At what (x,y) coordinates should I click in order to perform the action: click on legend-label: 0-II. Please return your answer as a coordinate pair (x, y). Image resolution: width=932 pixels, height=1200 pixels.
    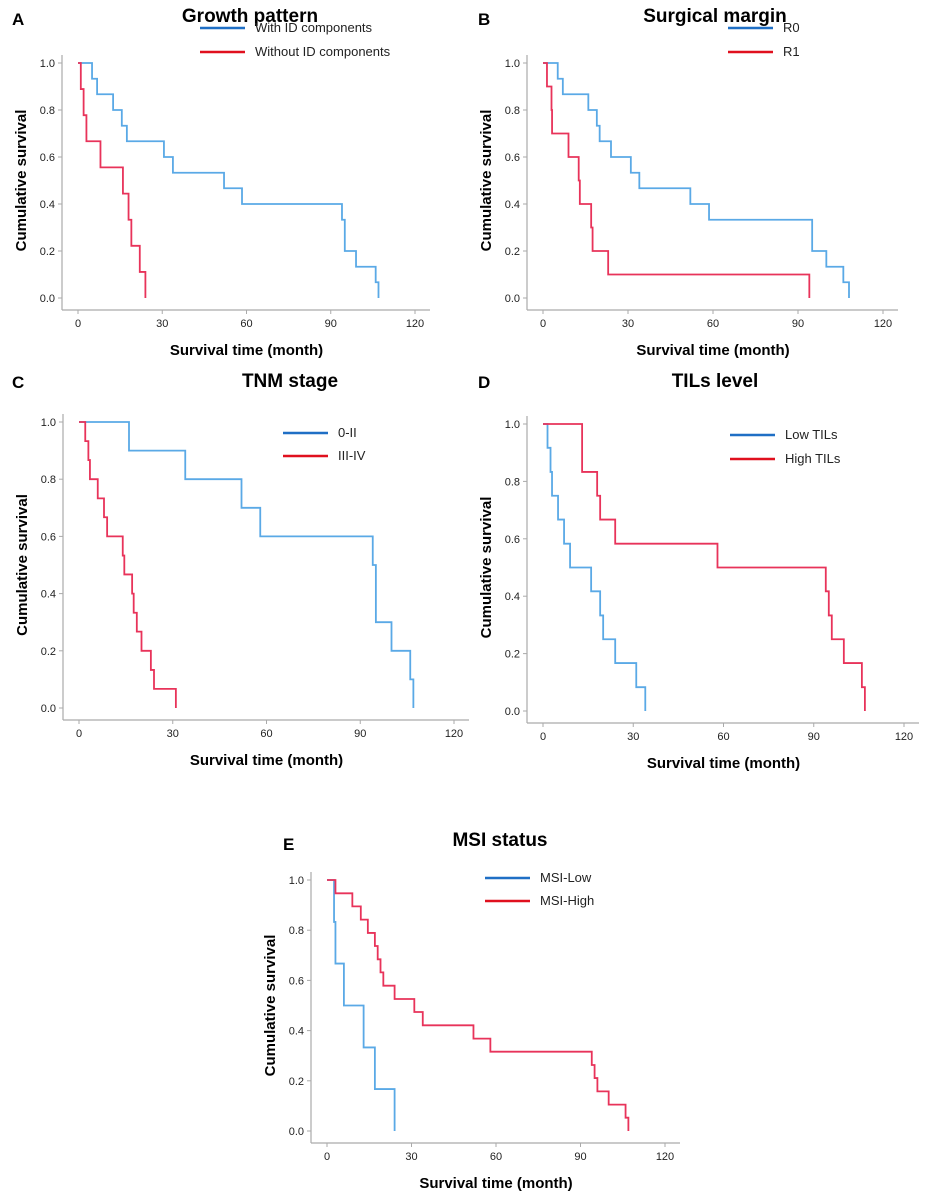
    Looking at the image, I should click on (347, 432).